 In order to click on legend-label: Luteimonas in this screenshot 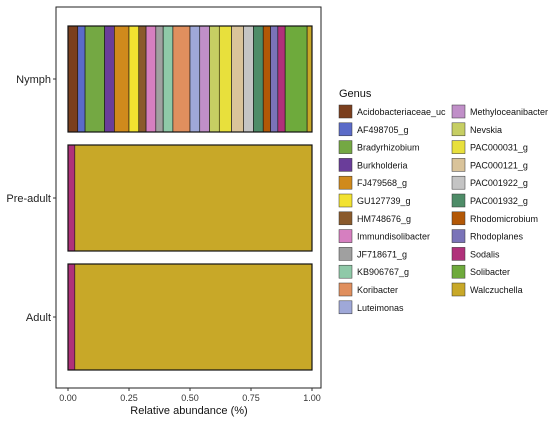, I will do `click(380, 308)`.